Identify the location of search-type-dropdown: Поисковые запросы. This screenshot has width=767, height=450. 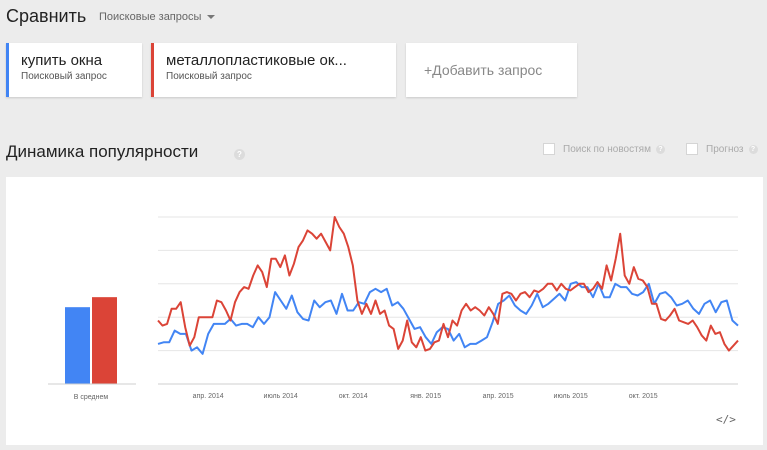
(157, 17).